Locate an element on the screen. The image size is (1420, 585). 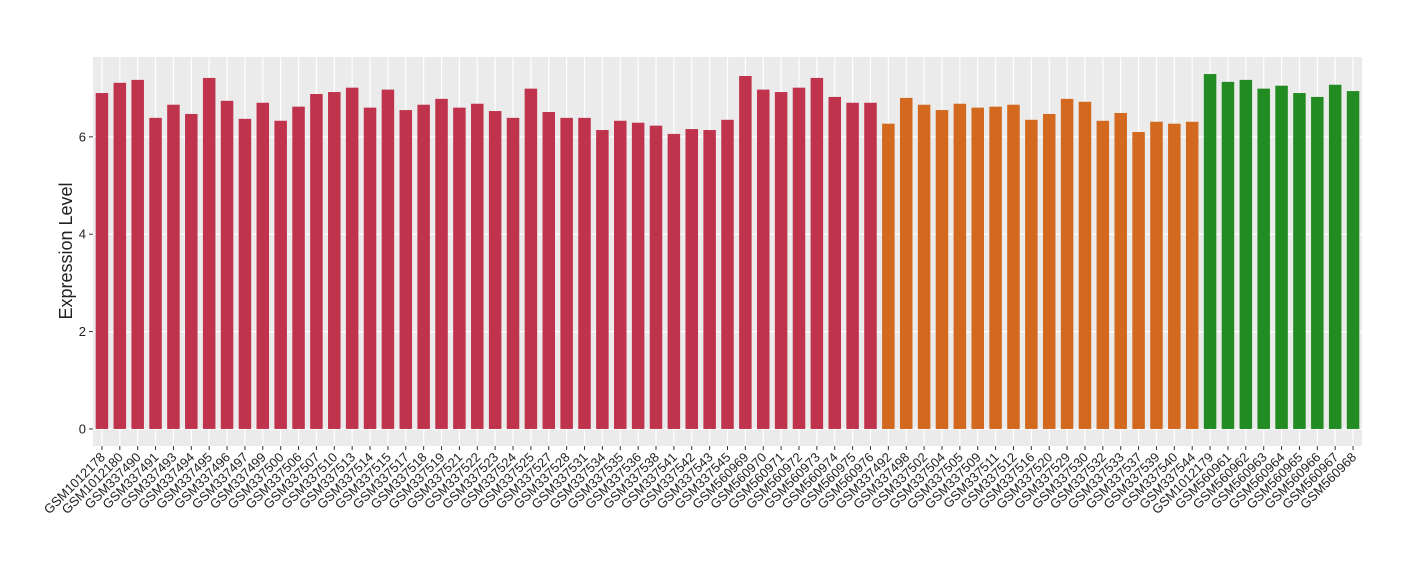
y-tick-label: 4 is located at coordinates (82, 234).